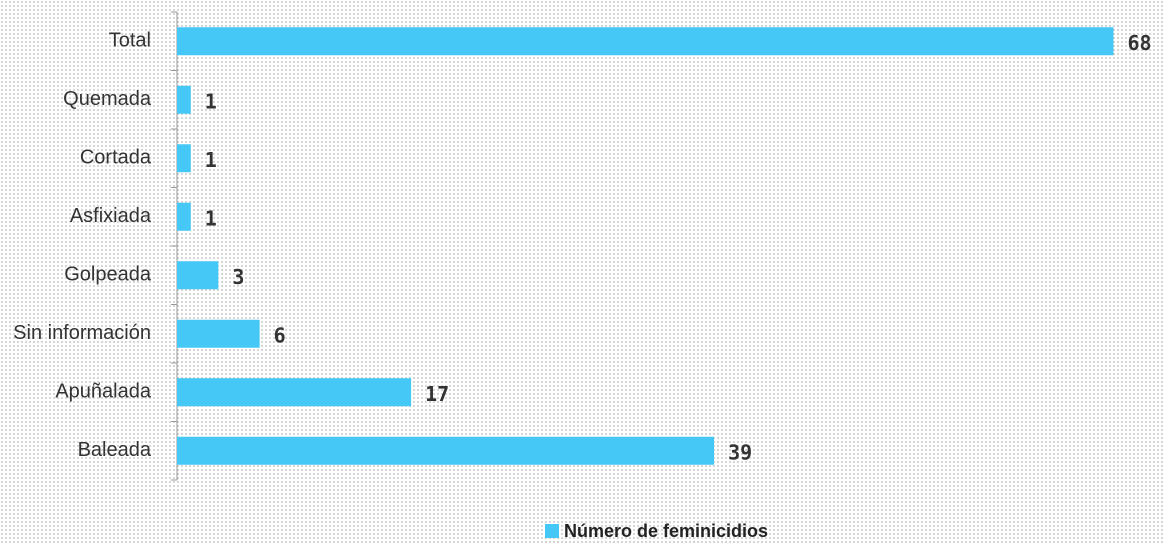 Image resolution: width=1163 pixels, height=543 pixels. What do you see at coordinates (130, 41) in the screenshot?
I see `y-tick-label: Total` at bounding box center [130, 41].